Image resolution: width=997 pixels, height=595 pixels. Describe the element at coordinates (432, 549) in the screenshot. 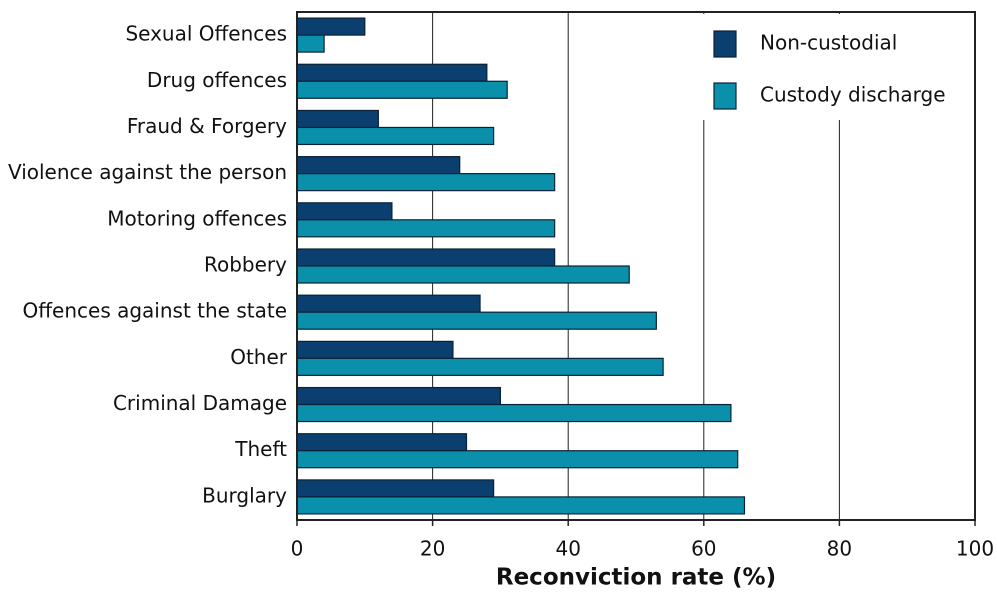

I see `x-tick-label: 20` at that location.